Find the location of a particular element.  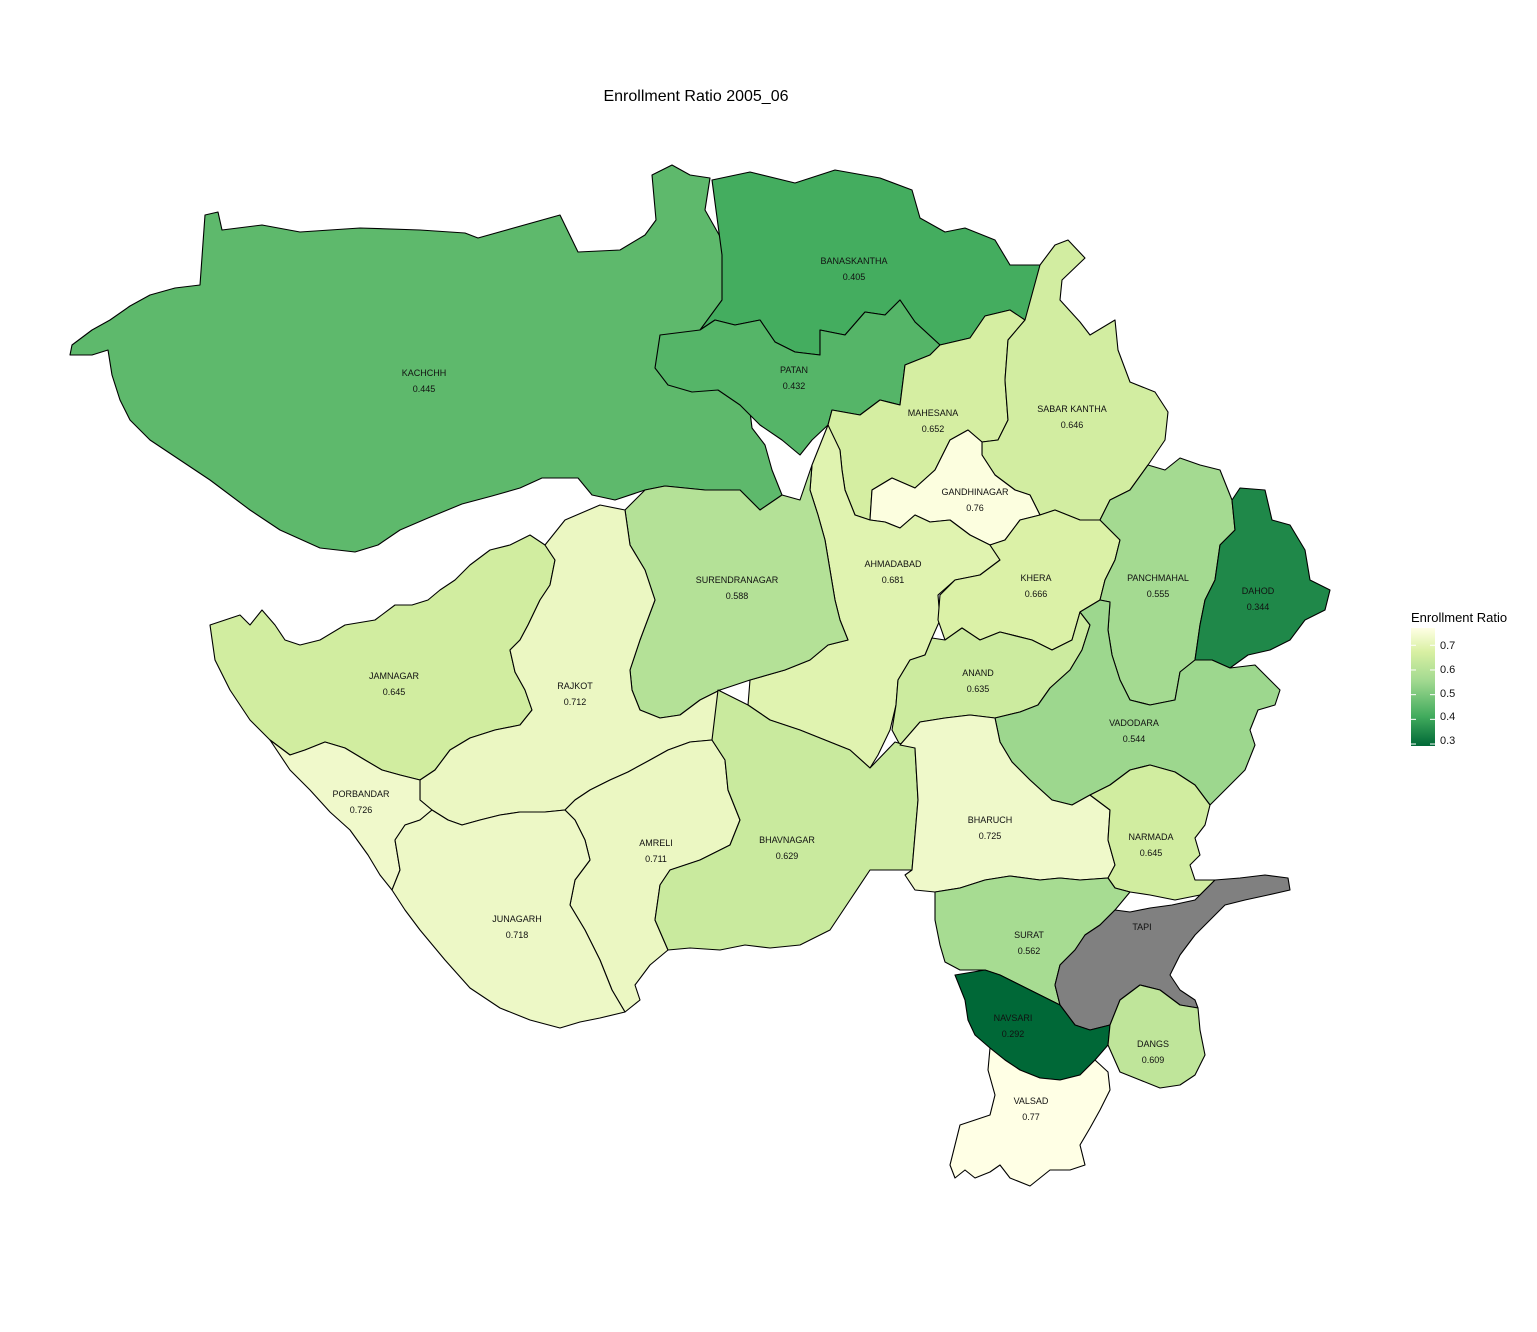

district-name-label: AMRELI is located at coordinates (656, 843).